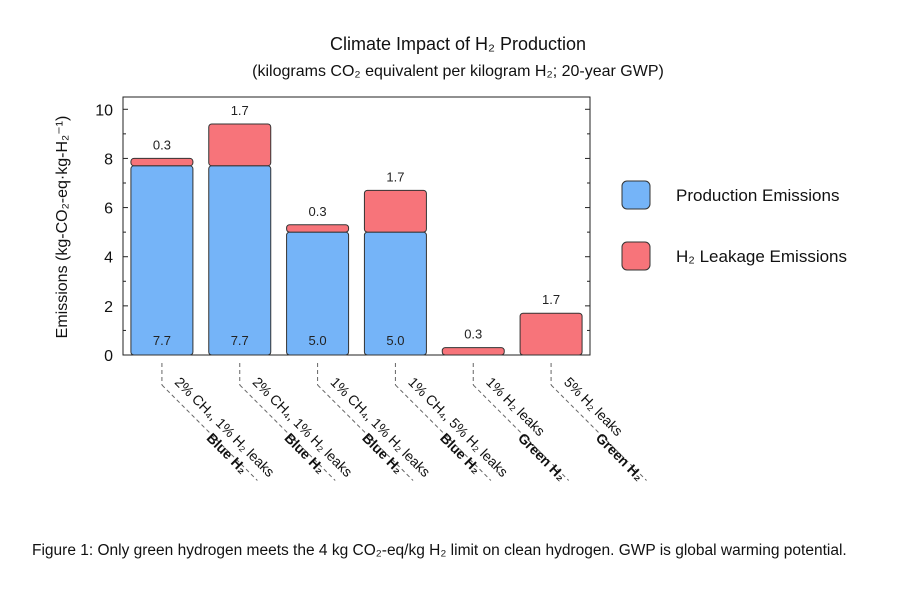 The height and width of the screenshot is (595, 905). I want to click on legend-label: Production Emissions, so click(757, 195).